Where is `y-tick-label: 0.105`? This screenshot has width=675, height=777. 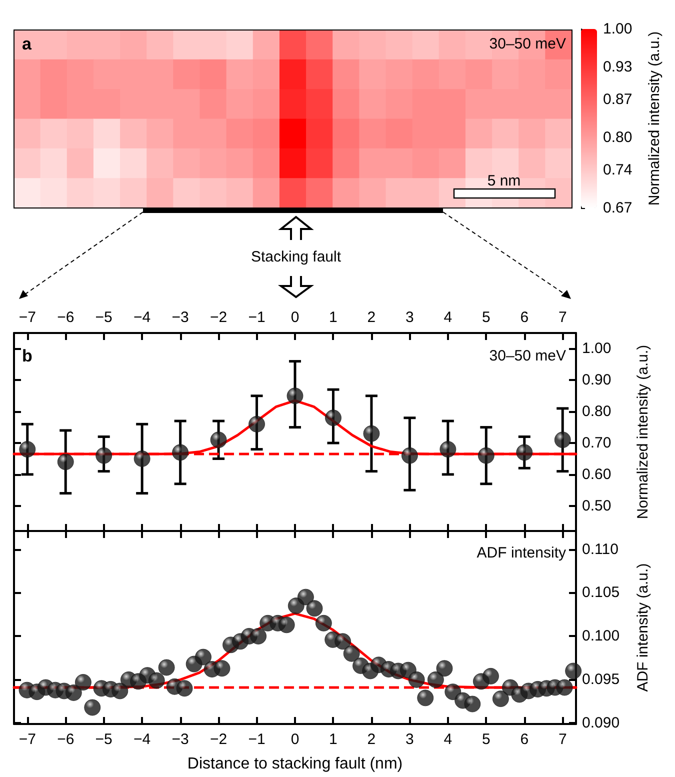 y-tick-label: 0.105 is located at coordinates (601, 593).